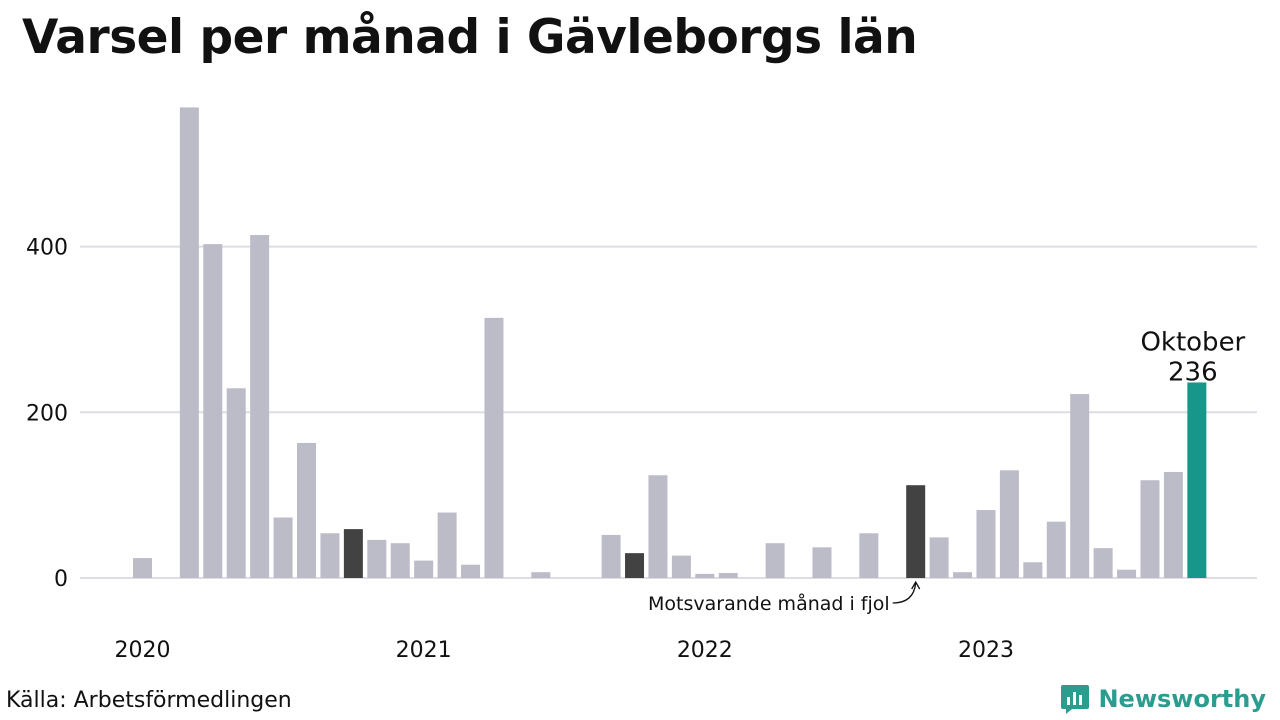  What do you see at coordinates (424, 650) in the screenshot?
I see `x-year-label-2021: 2021` at bounding box center [424, 650].